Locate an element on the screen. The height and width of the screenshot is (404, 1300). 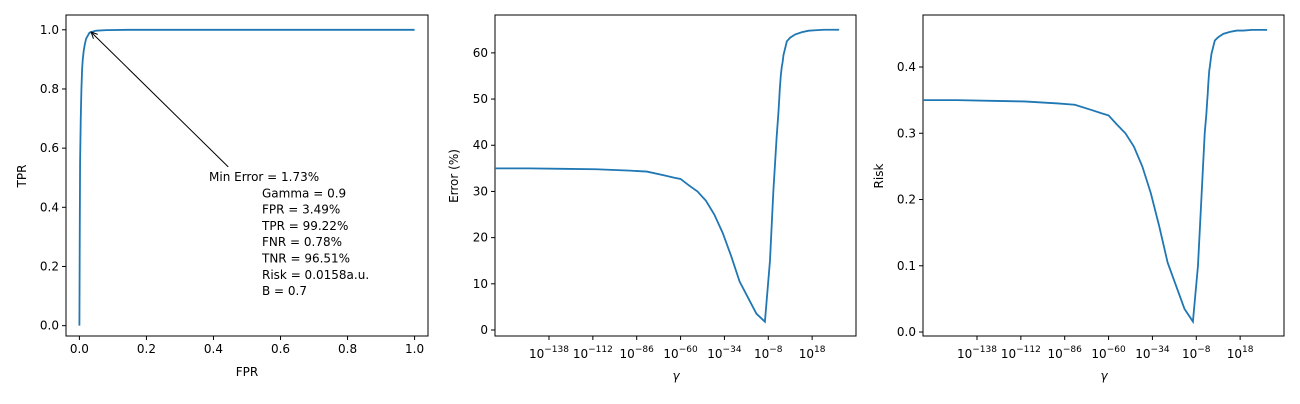
roc-x-ticks: 0.0 0.2 0.4 0.6 0.8 1.0 is located at coordinates (247, 346).